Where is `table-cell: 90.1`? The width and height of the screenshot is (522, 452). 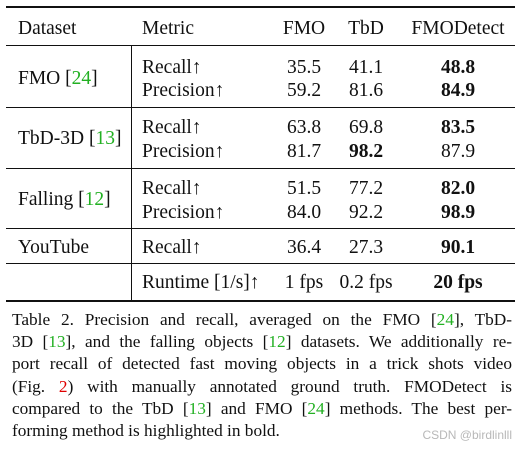
table-cell: 90.1 is located at coordinates (458, 247).